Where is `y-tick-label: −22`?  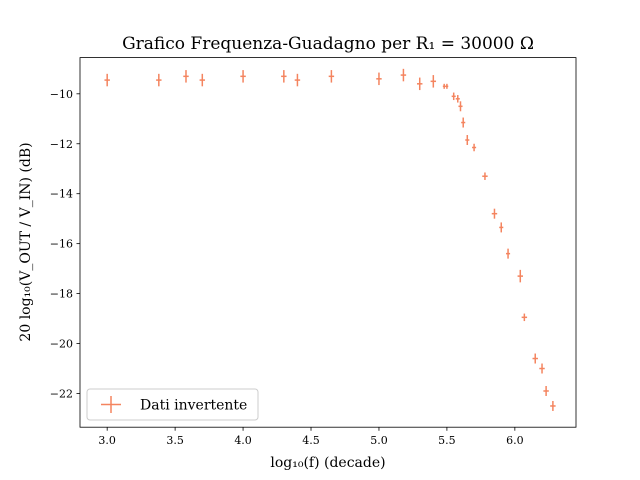 y-tick-label: −22 is located at coordinates (61, 393).